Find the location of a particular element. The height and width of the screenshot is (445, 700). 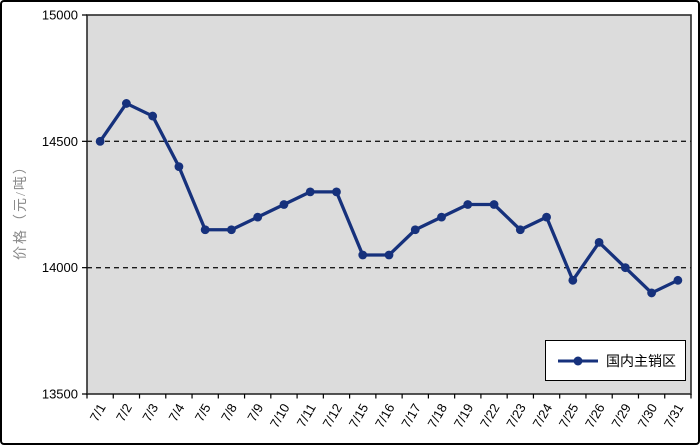

x-tick-label: 7/5 is located at coordinates (203, 412).